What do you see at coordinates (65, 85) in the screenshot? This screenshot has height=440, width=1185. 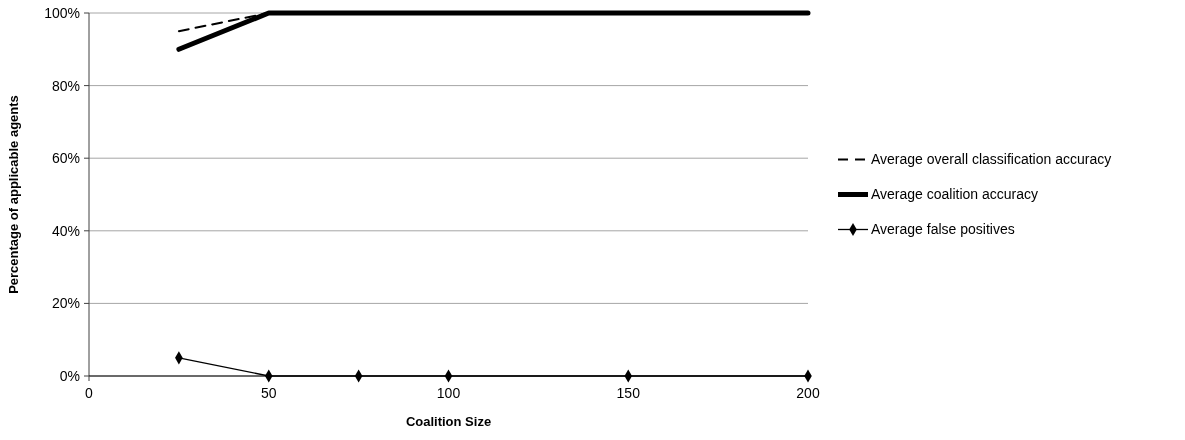 I see `y-tick-label: 80%` at bounding box center [65, 85].